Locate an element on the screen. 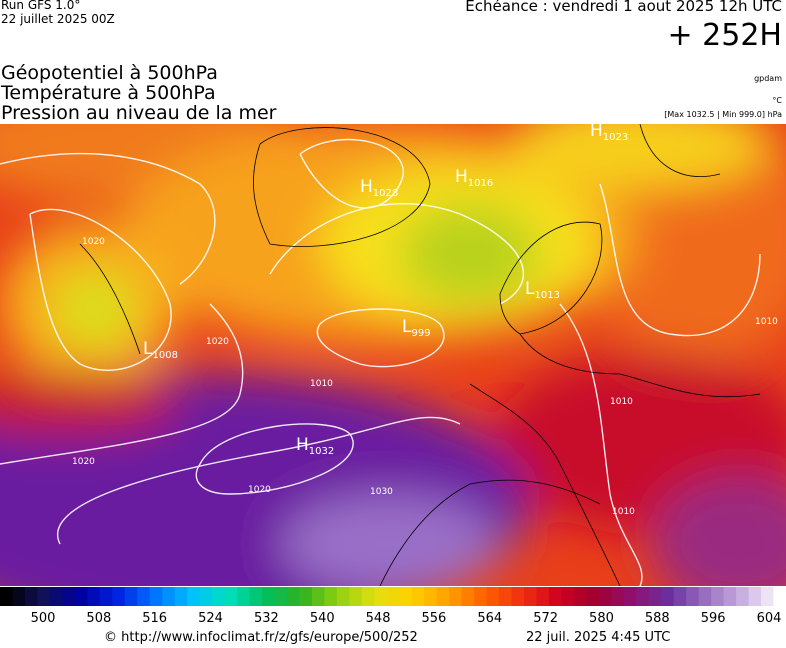 The width and height of the screenshot is (786, 648). run: Run GFS 1.0° is located at coordinates (41, 6).